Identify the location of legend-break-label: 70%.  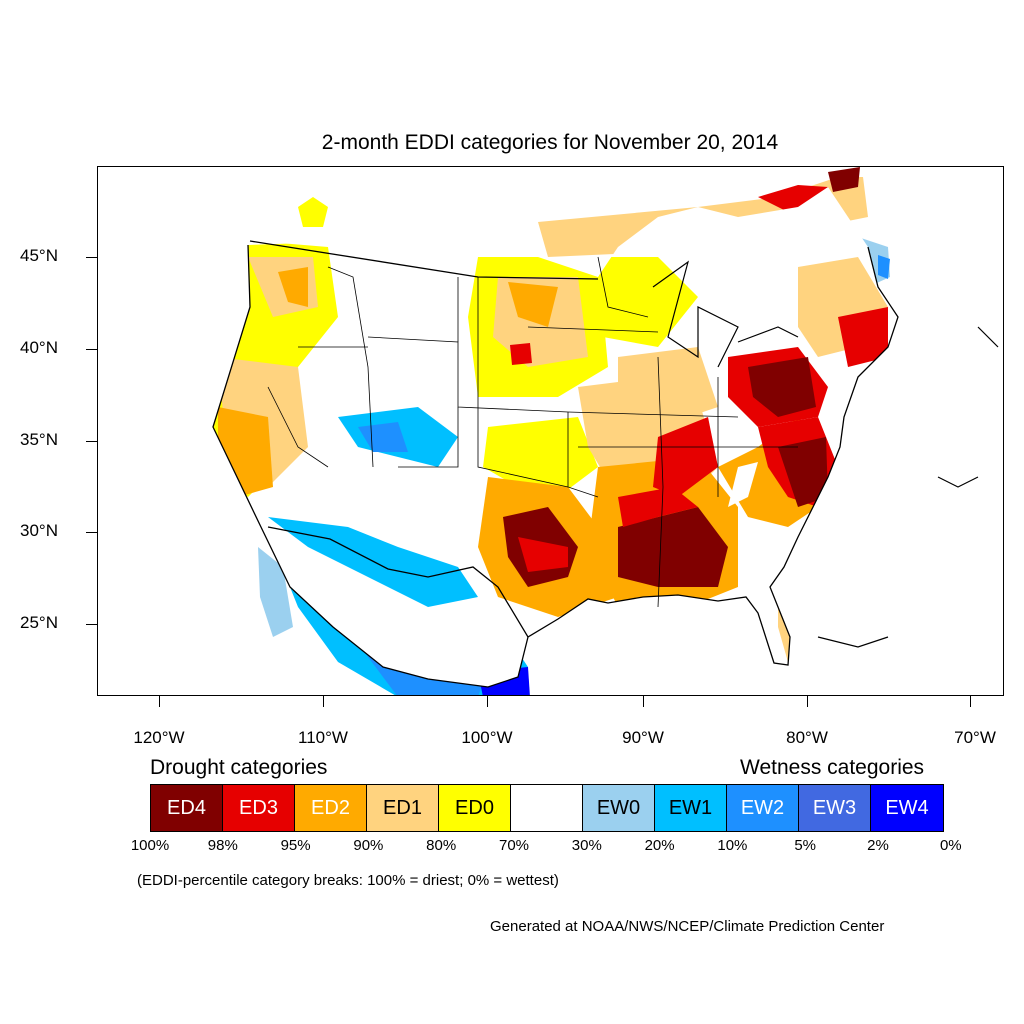
(514, 845).